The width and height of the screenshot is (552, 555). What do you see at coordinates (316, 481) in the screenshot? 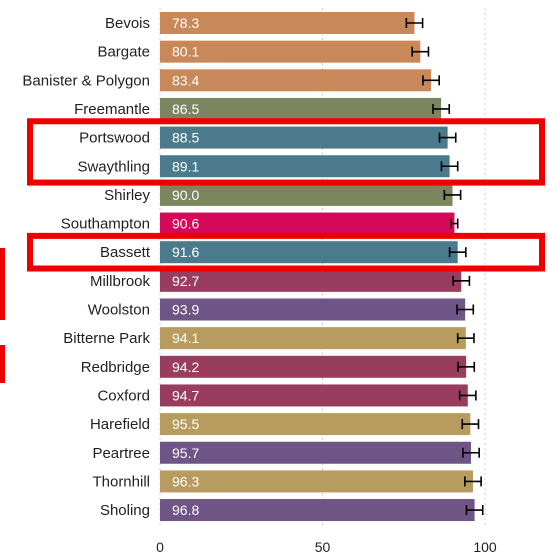
I see `bar-thornhill` at bounding box center [316, 481].